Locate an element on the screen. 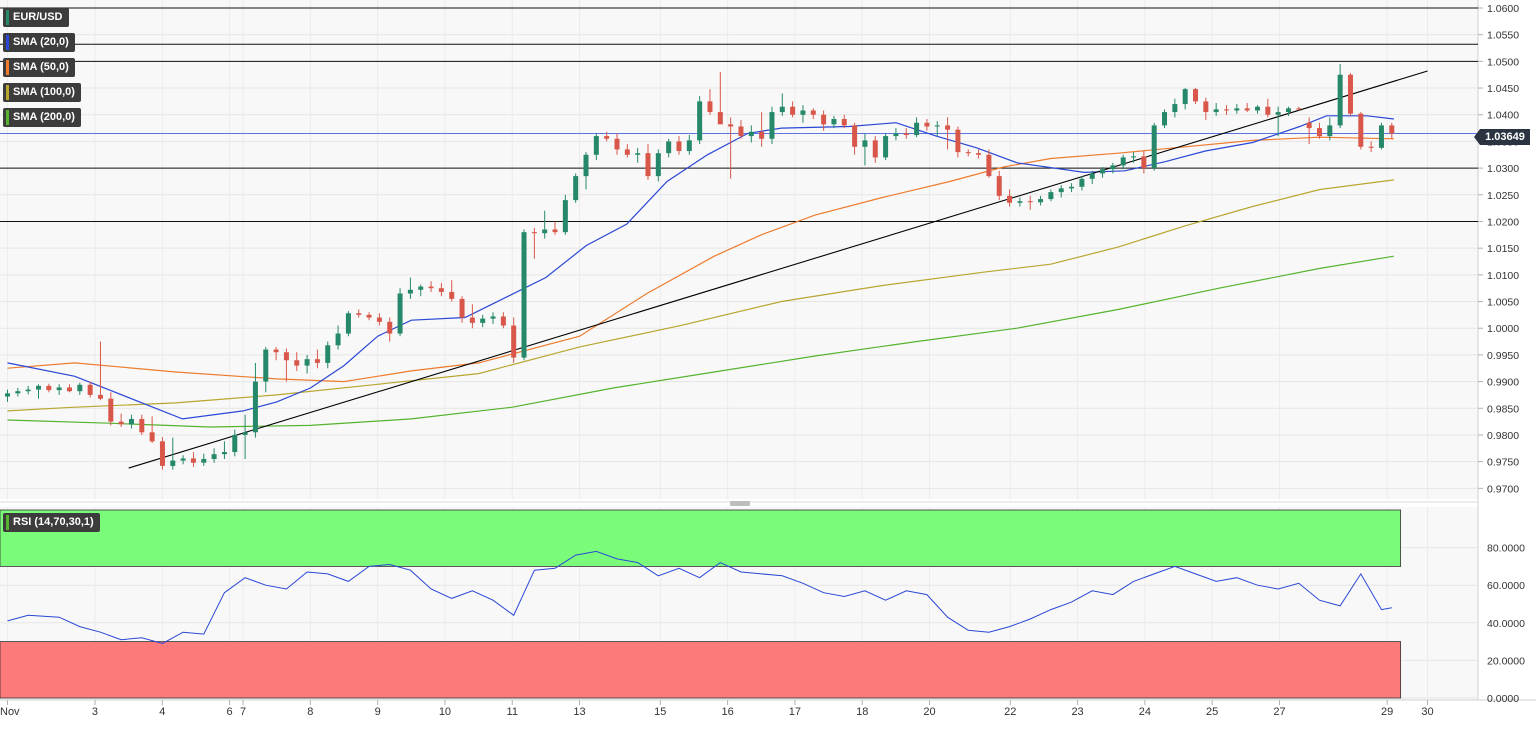 The height and width of the screenshot is (734, 1536). sma100-legend: SMA (100,0) is located at coordinates (42, 92).